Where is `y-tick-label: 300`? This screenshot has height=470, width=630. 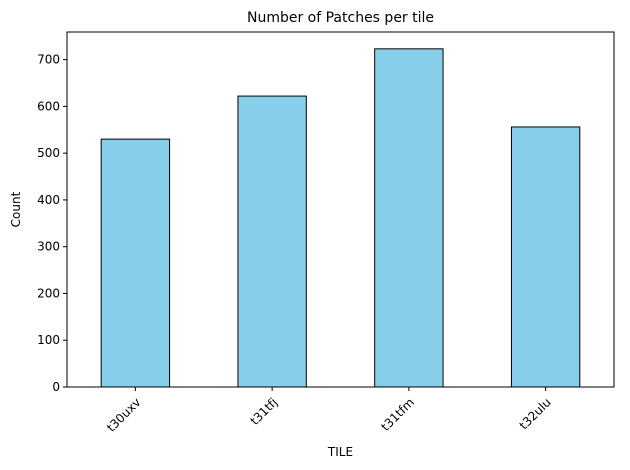
y-tick-label: 300 is located at coordinates (48, 247).